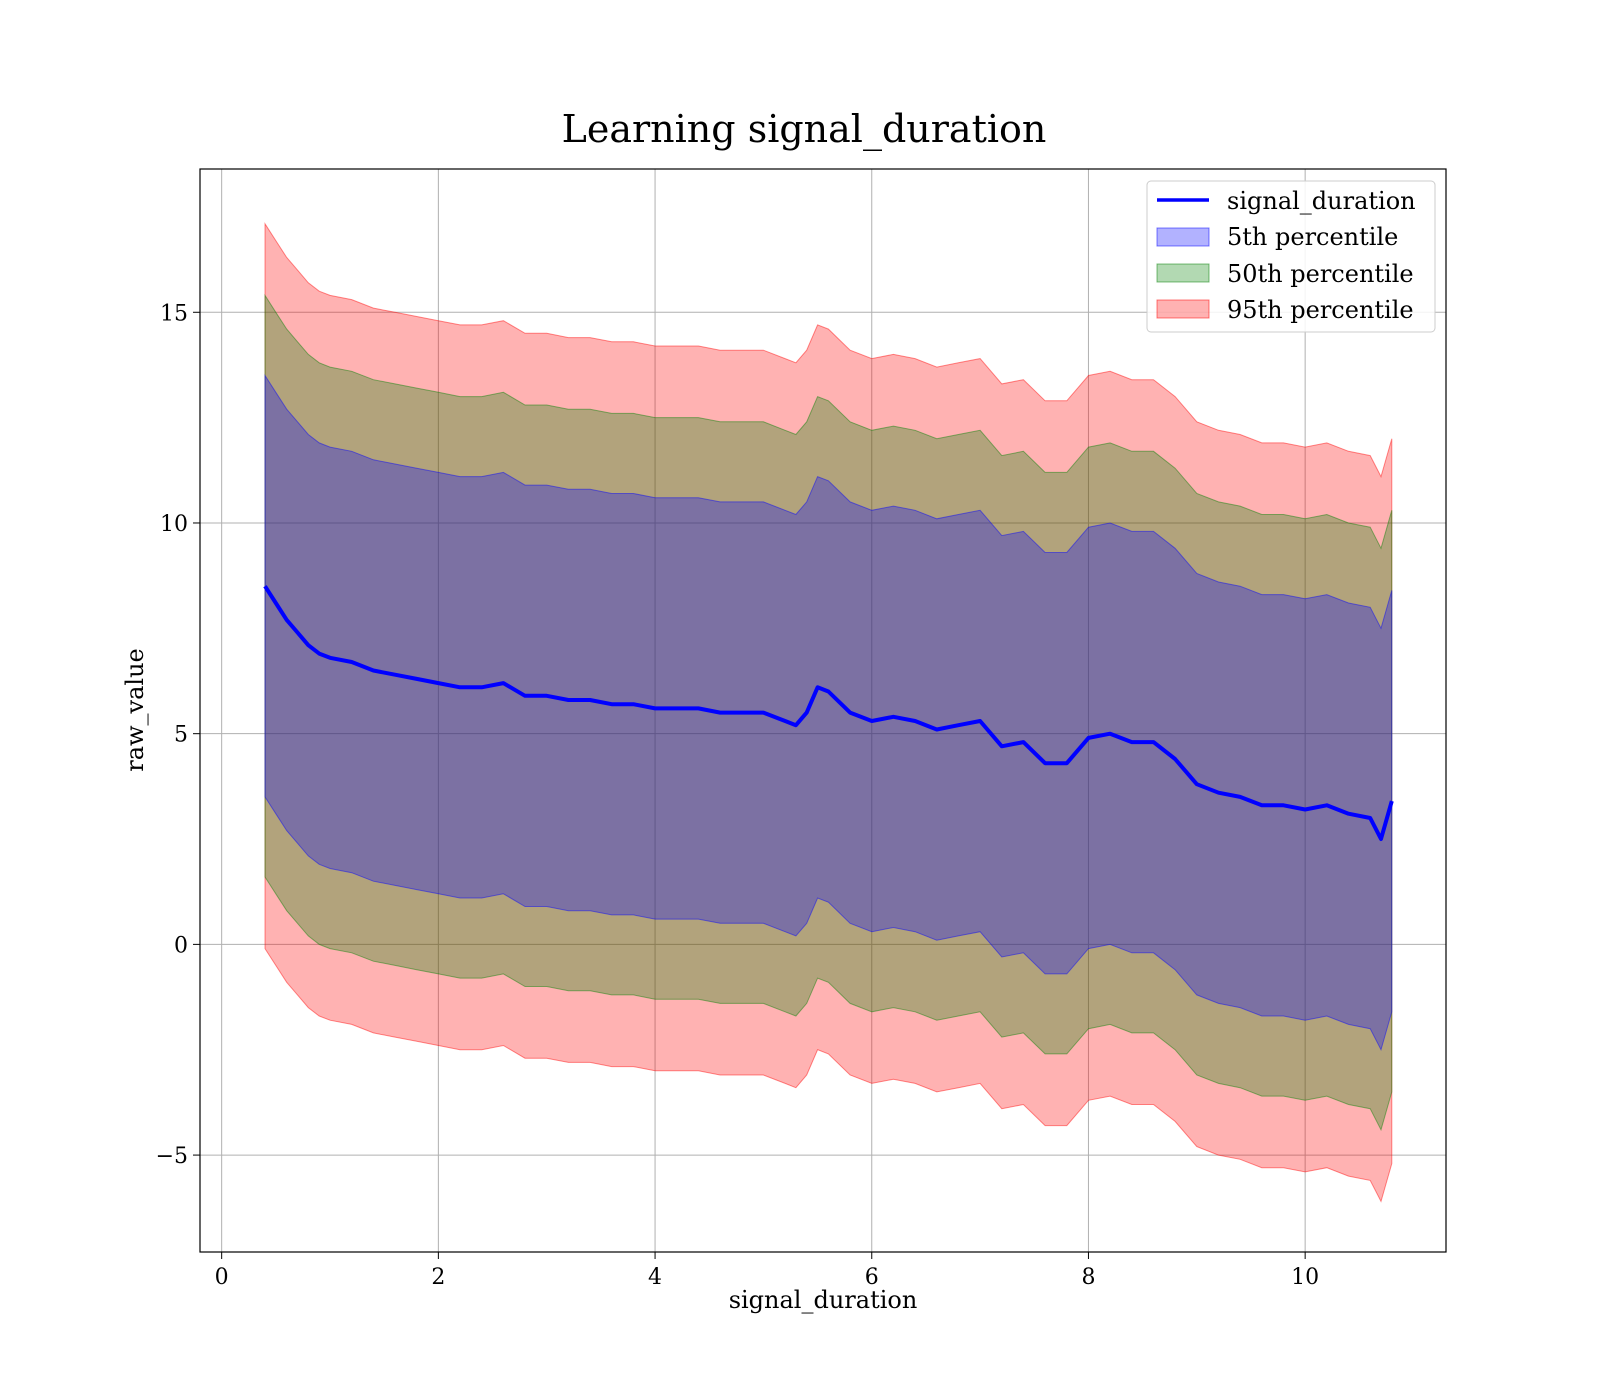 This screenshot has width=1600, height=1400. I want to click on y-tick-label: −5, so click(172, 1156).